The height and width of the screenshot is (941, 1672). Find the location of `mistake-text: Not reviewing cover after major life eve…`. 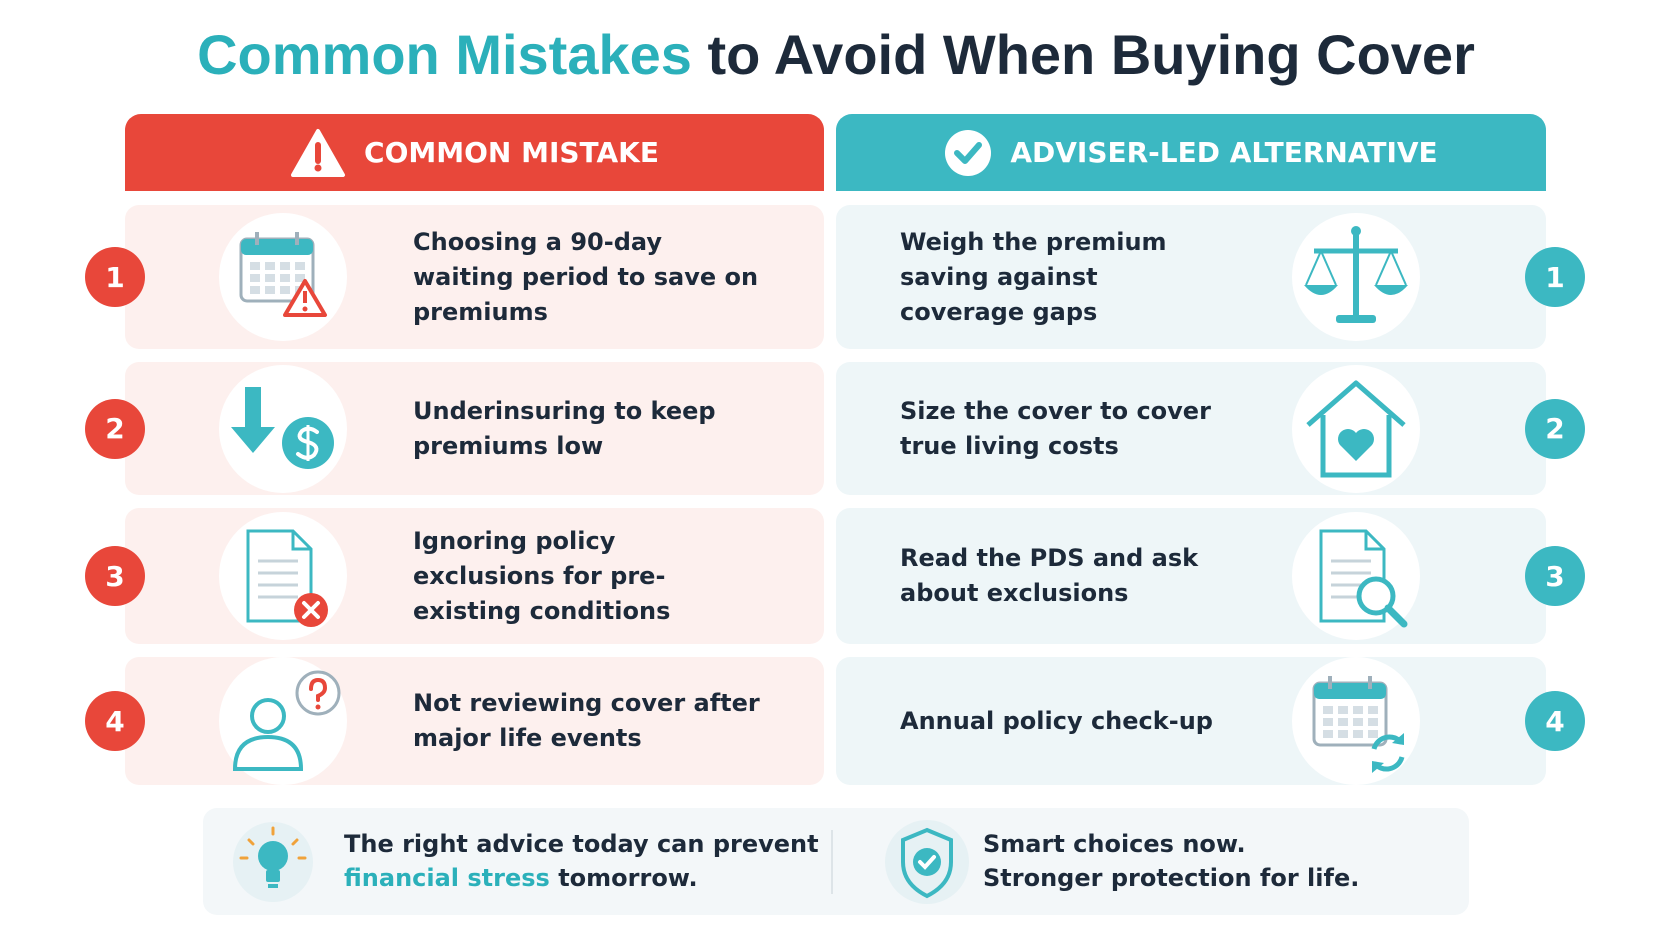

mistake-text: Not reviewing cover after major life eve… is located at coordinates (586, 720).